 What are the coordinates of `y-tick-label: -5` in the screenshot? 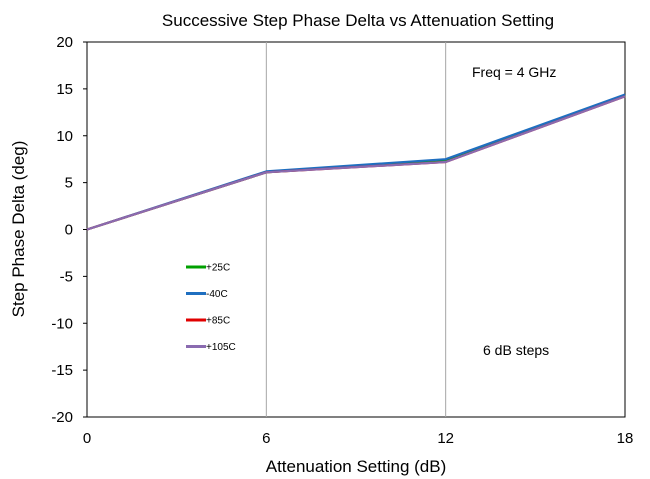 It's located at (66, 276).